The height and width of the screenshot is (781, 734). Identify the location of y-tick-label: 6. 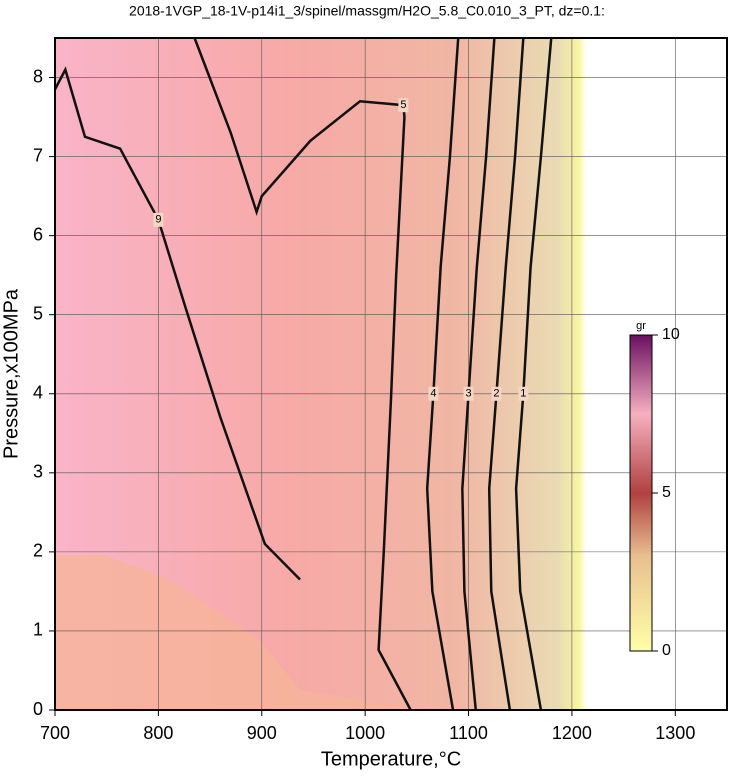
(38, 234).